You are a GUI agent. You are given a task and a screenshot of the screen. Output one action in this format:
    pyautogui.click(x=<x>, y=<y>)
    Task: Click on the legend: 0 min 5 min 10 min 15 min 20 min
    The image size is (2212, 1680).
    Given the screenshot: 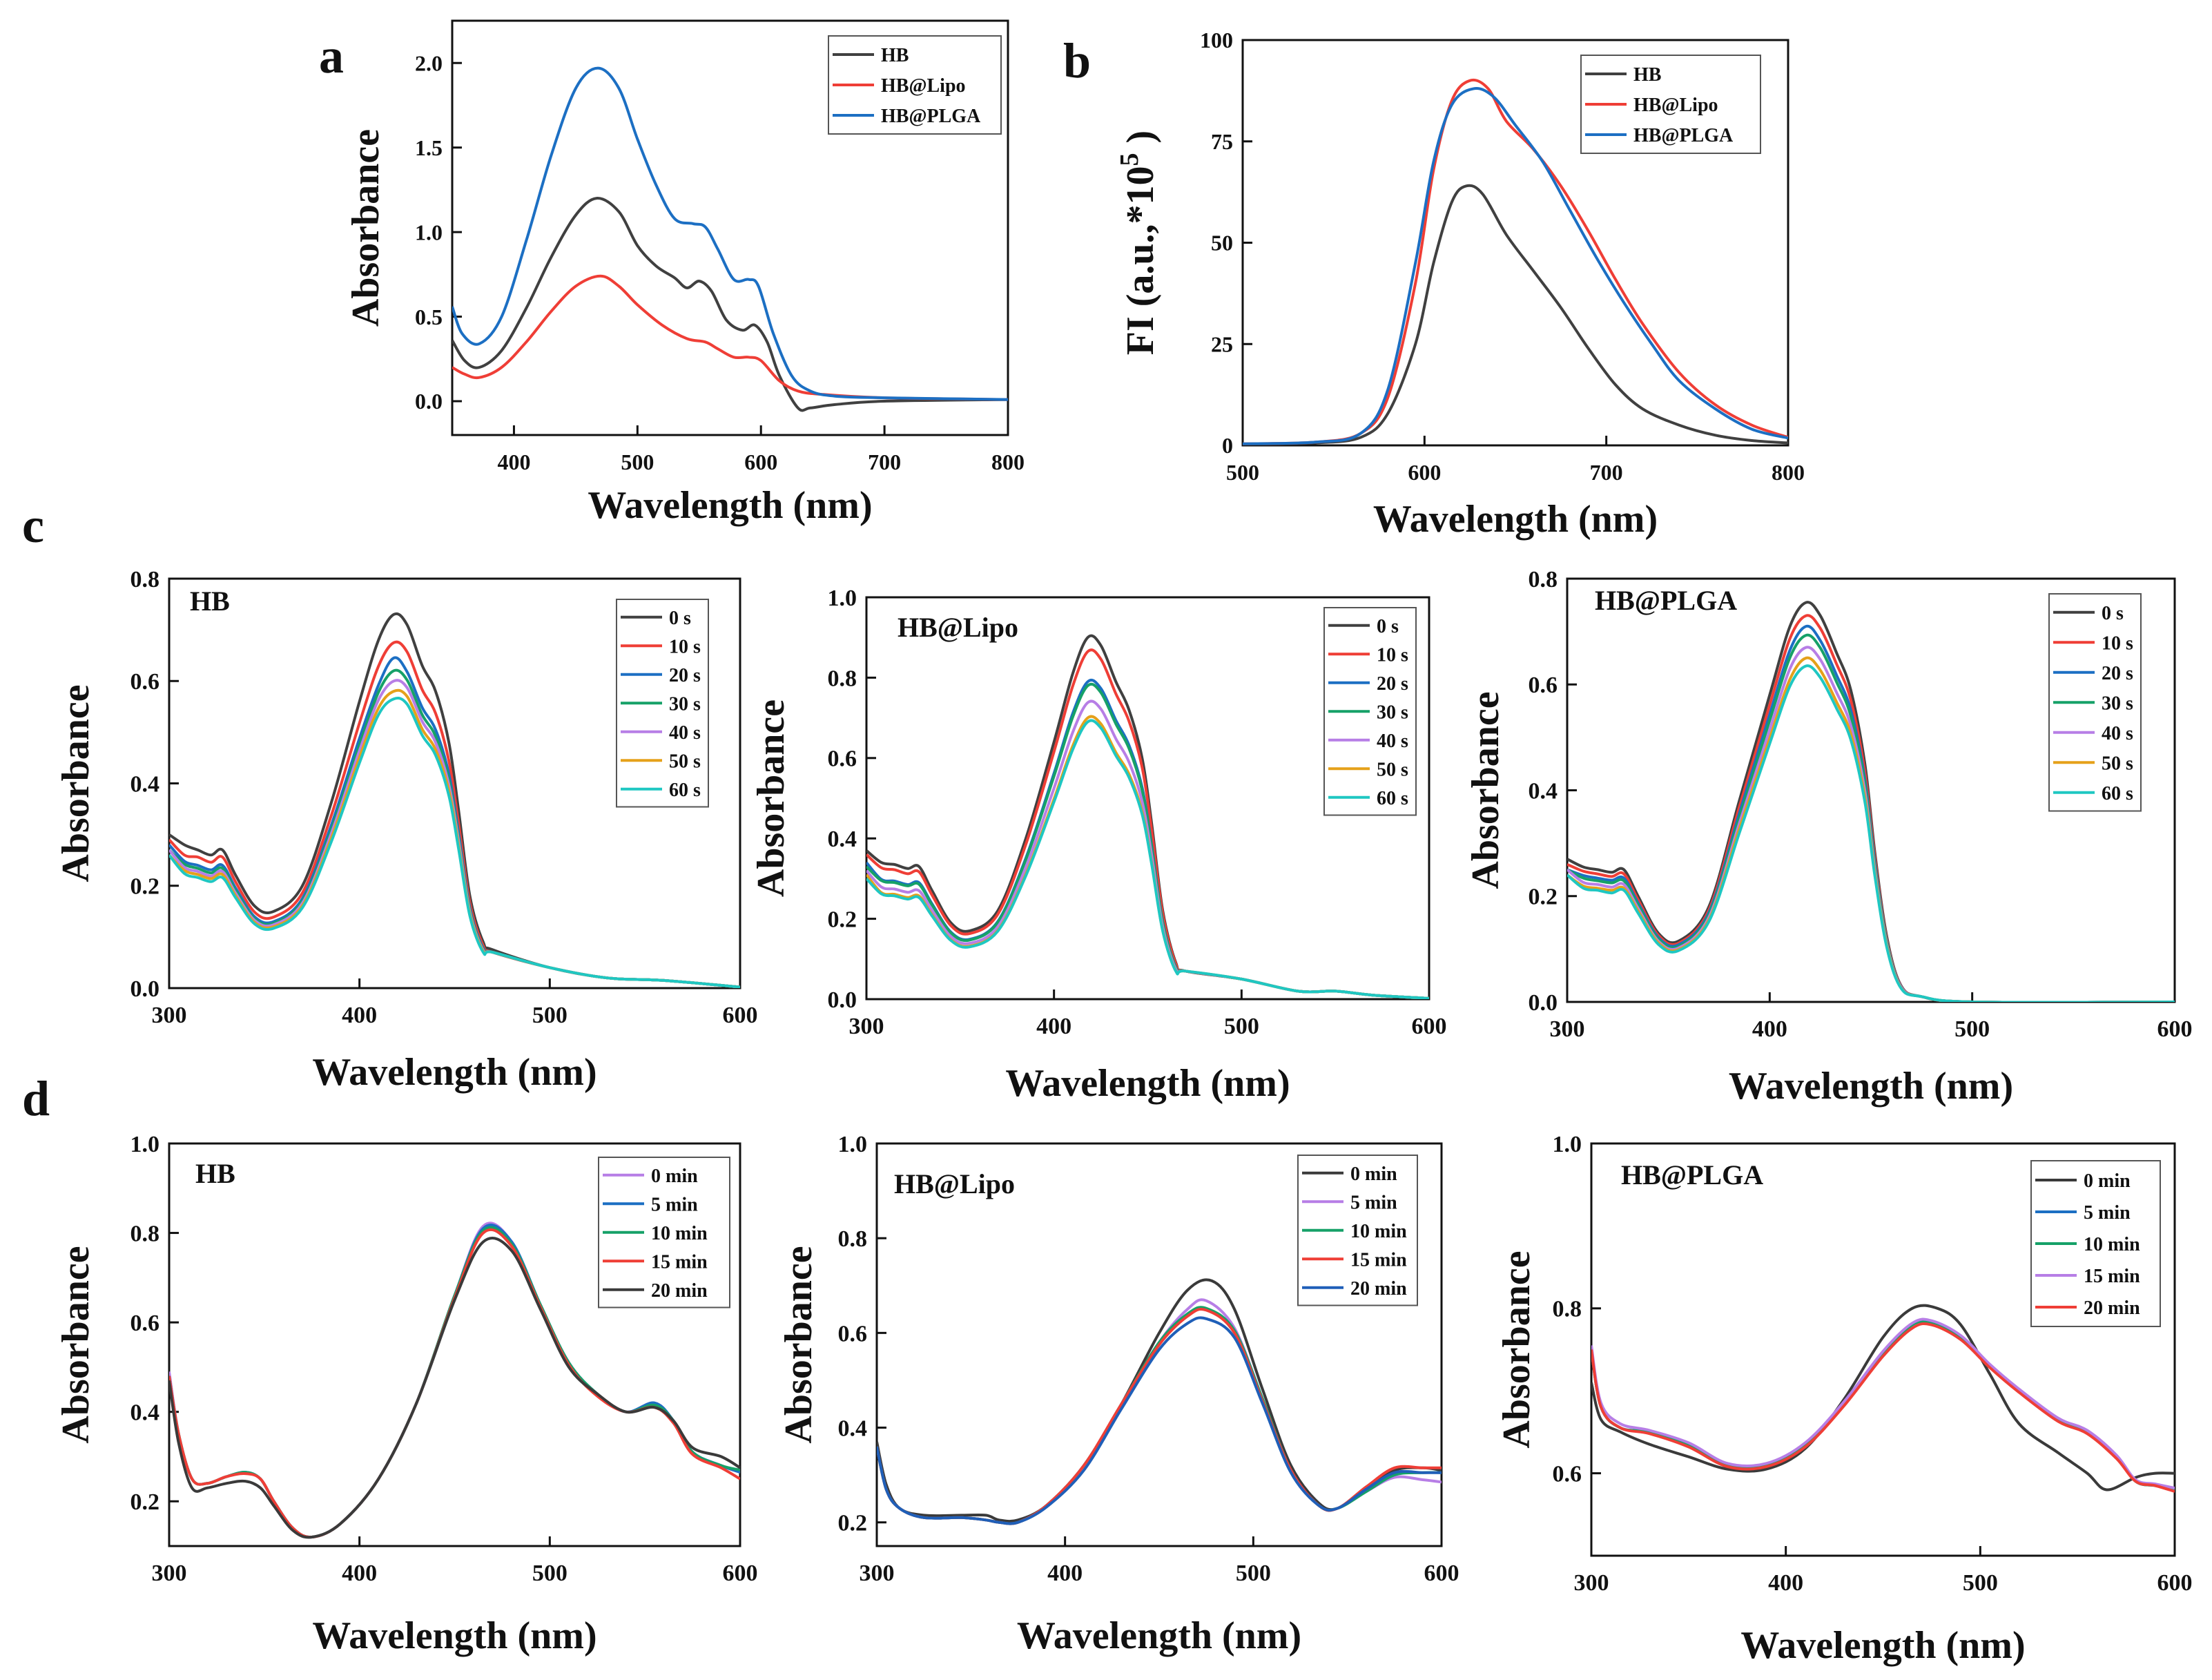 What is the action you would take?
    pyautogui.click(x=664, y=1233)
    